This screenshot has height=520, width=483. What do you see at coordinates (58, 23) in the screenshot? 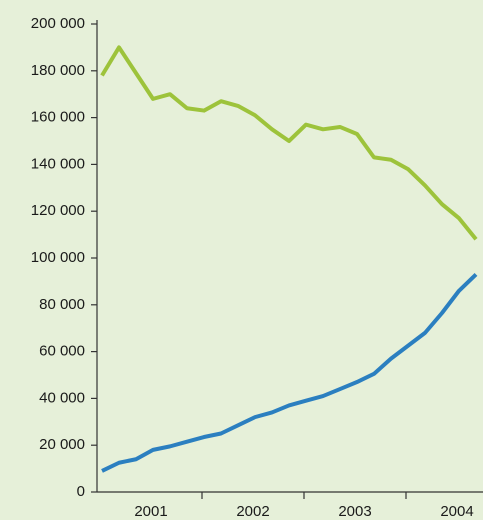
I see `y-tick-label: 200 000` at bounding box center [58, 23].